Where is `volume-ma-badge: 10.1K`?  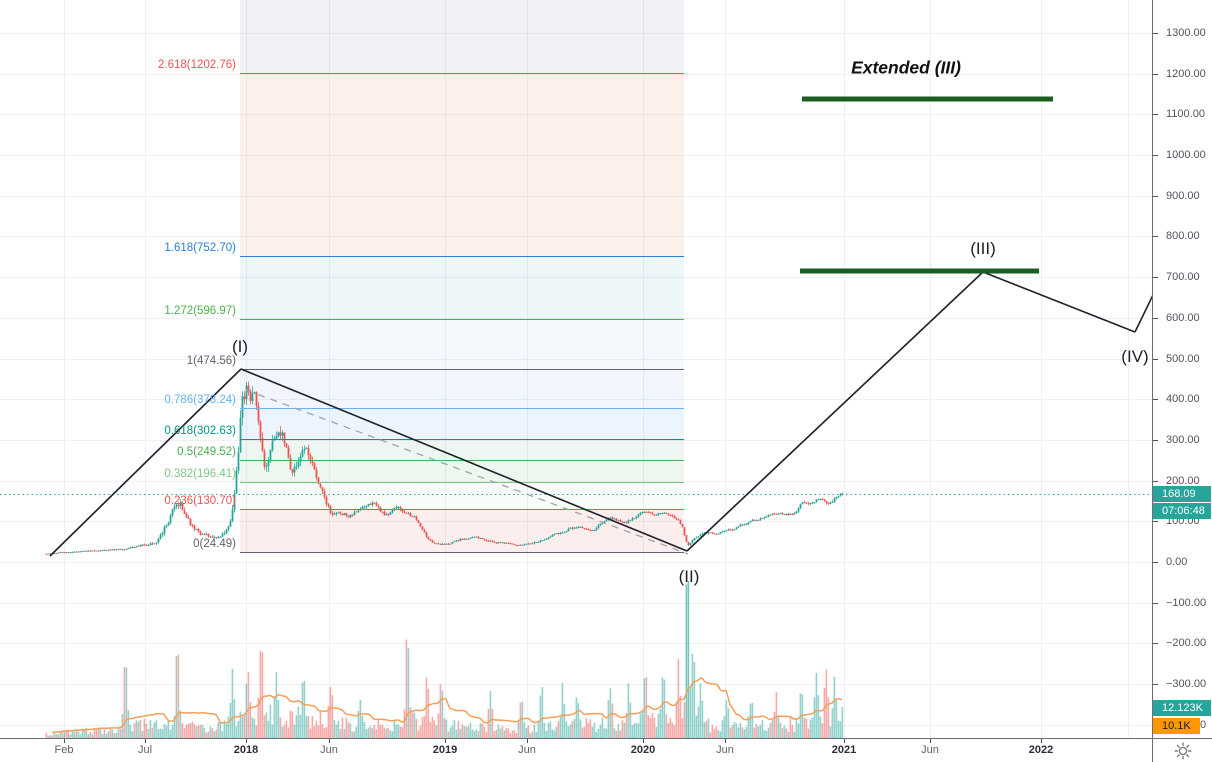 volume-ma-badge: 10.1K is located at coordinates (1176, 726).